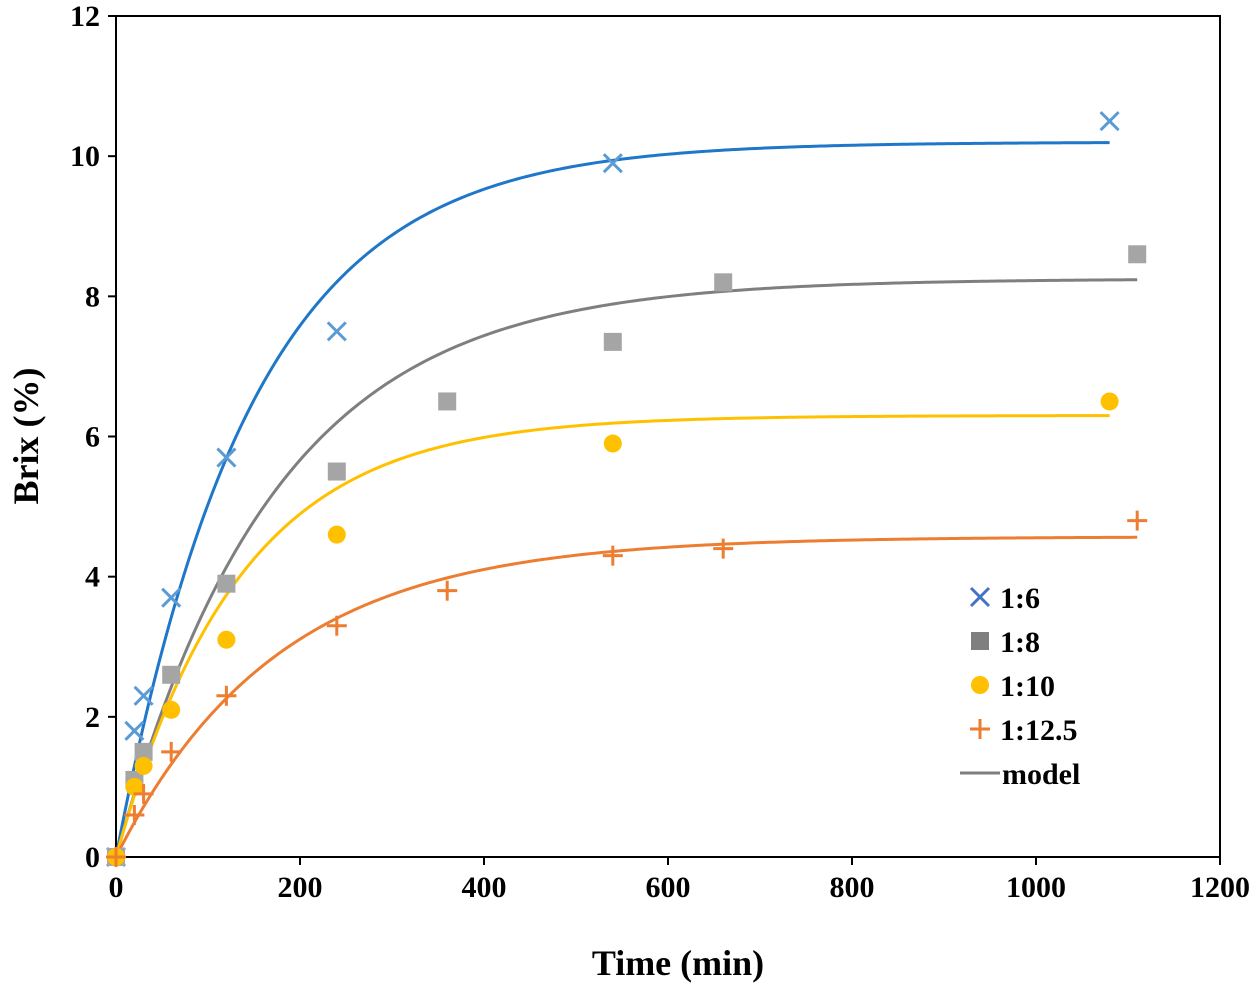 The height and width of the screenshot is (985, 1260). I want to click on legend-label: 1:6, so click(1020, 598).